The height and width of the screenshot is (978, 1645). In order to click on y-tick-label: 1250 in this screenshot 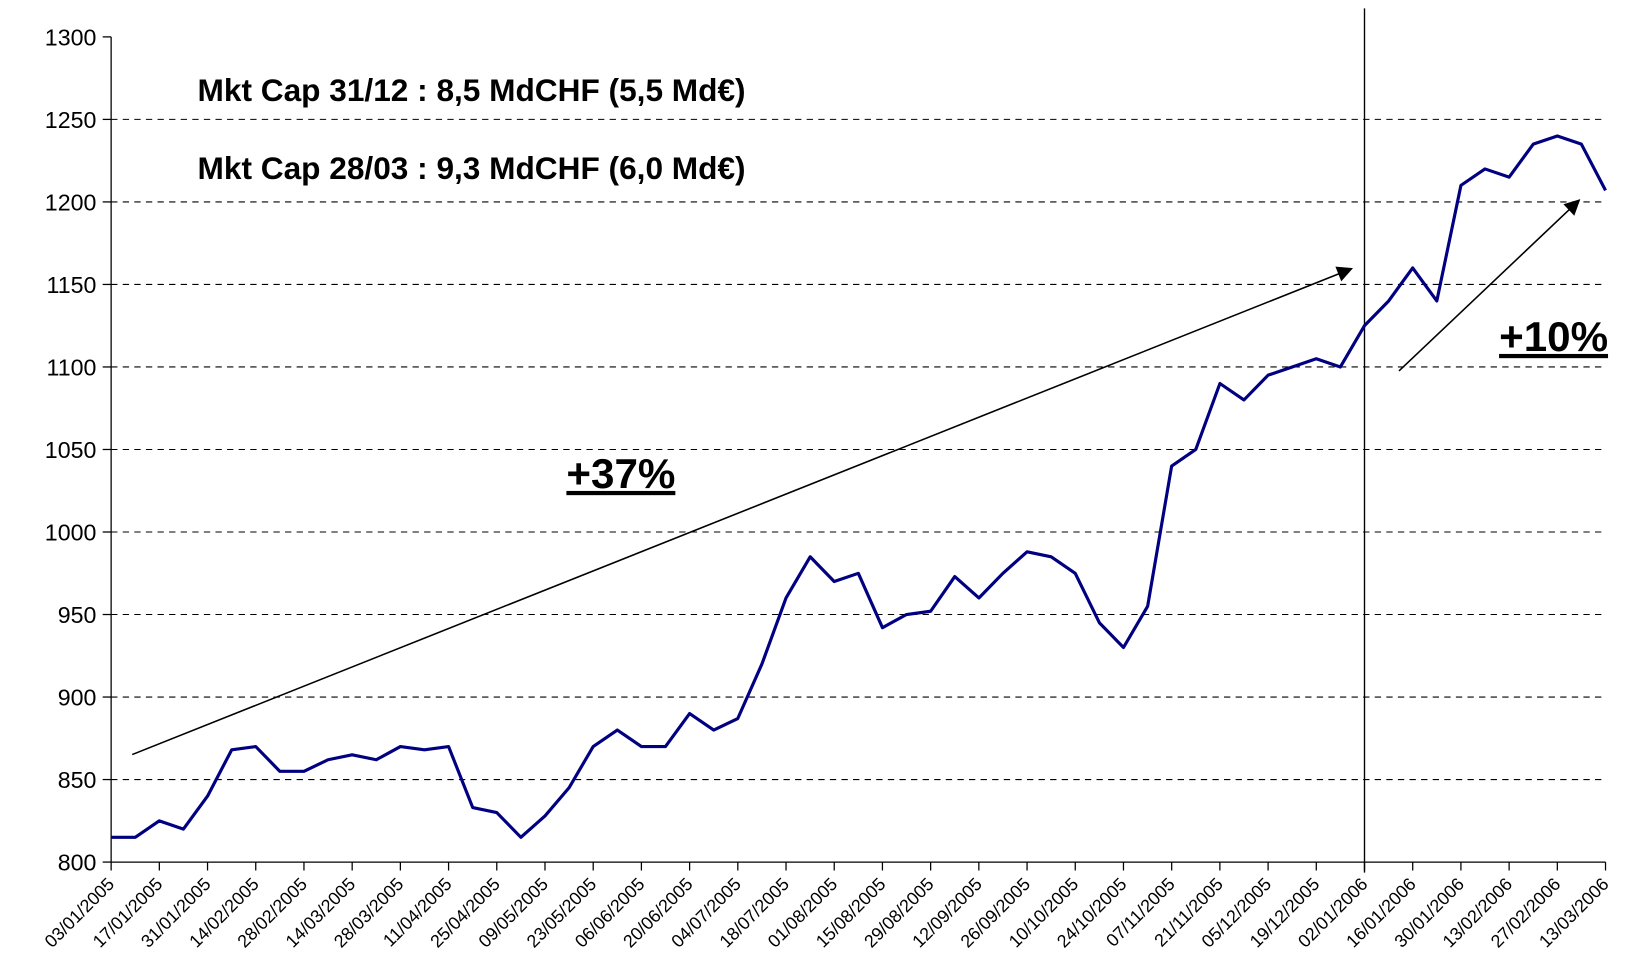, I will do `click(71, 120)`.